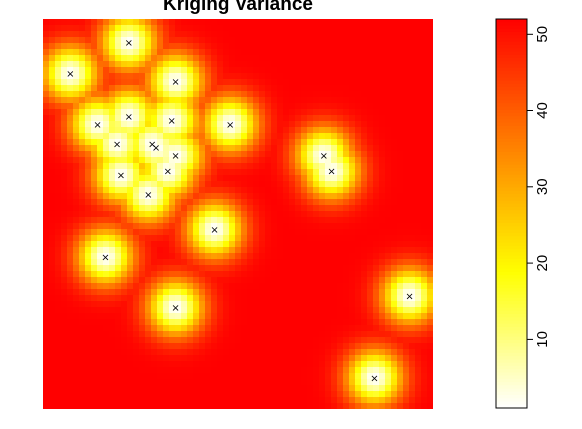 The height and width of the screenshot is (429, 582). What do you see at coordinates (152, 144) in the screenshot?
I see `data-point-marker: ×` at bounding box center [152, 144].